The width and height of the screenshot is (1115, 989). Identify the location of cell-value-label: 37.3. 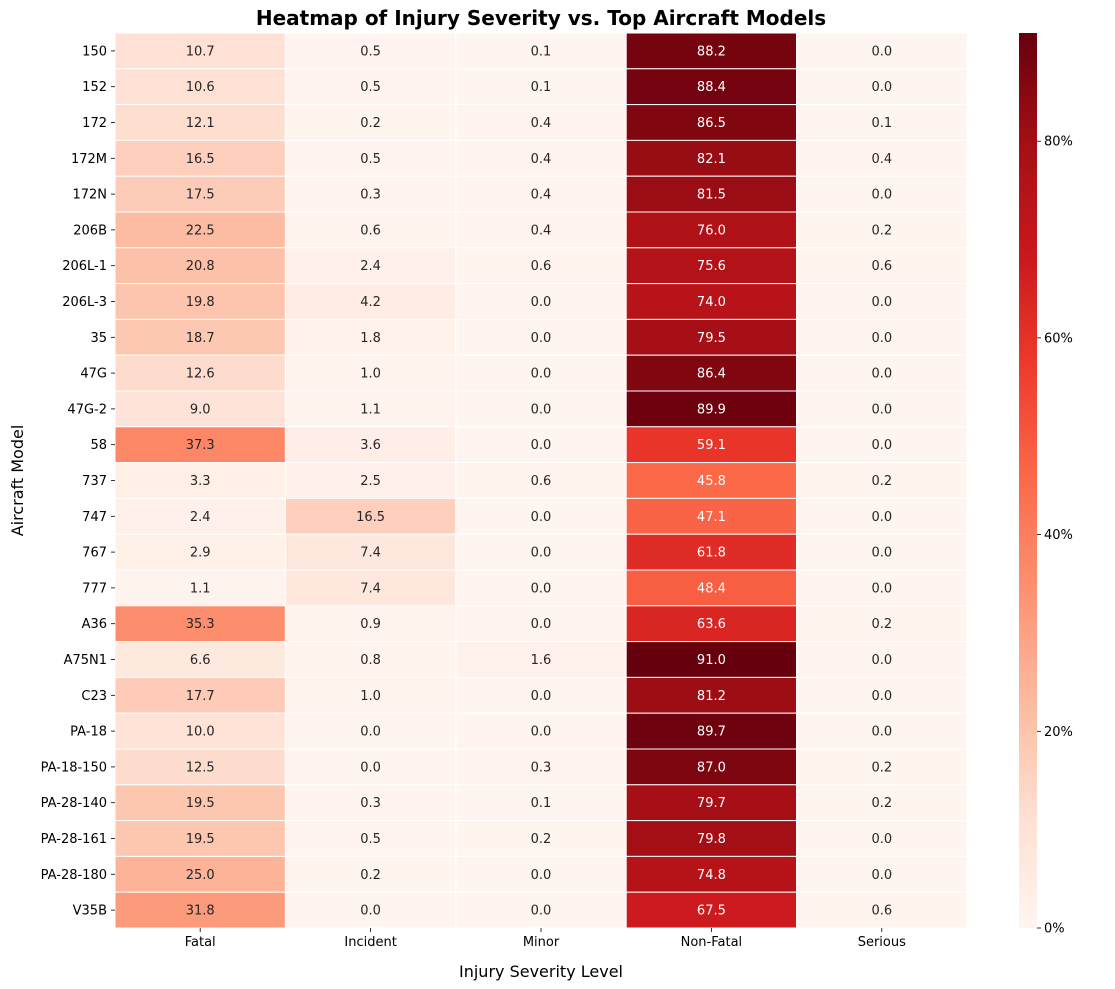
(200, 445).